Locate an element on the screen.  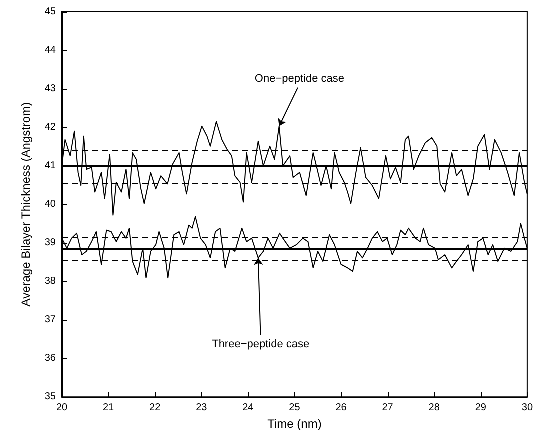
annotation: One−peptide case is located at coordinates (299, 78).